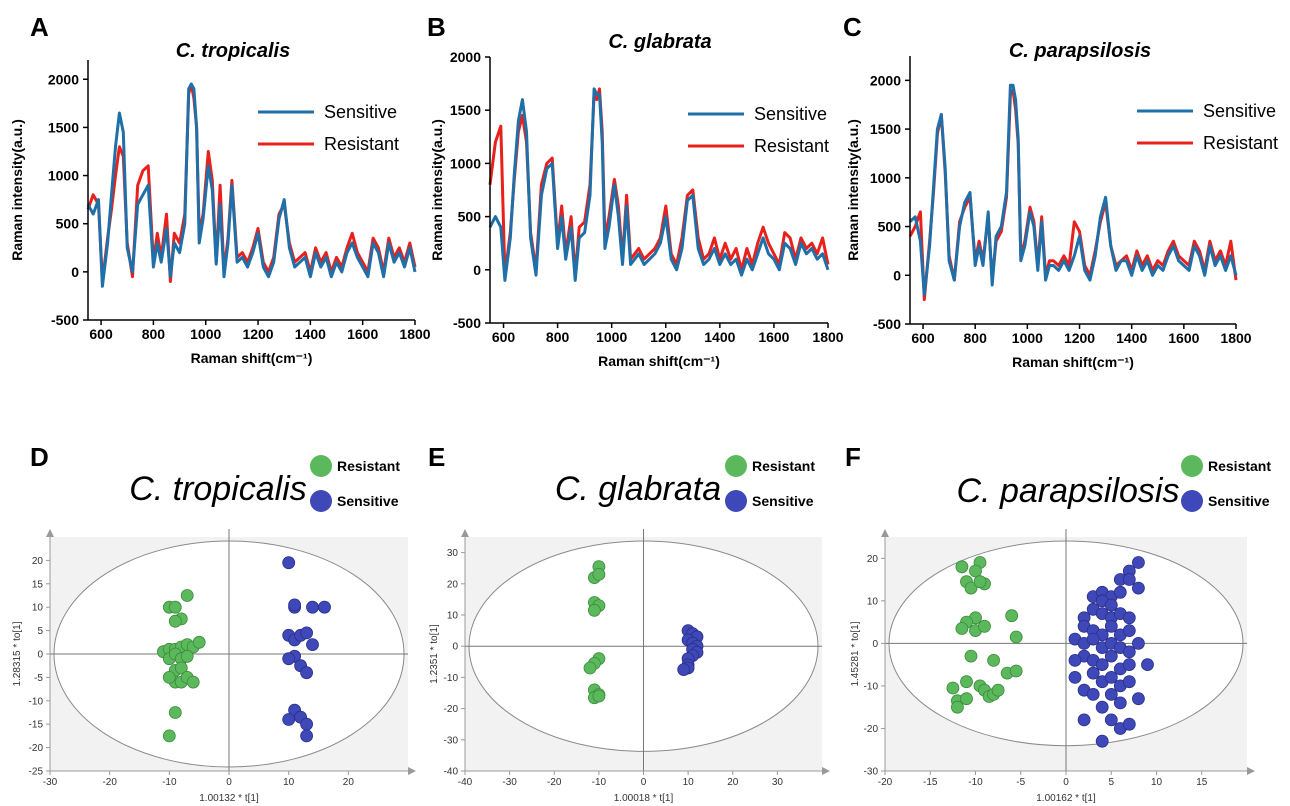 Image resolution: width=1290 pixels, height=806 pixels. I want to click on y-tick-label: -5, so click(38, 678).